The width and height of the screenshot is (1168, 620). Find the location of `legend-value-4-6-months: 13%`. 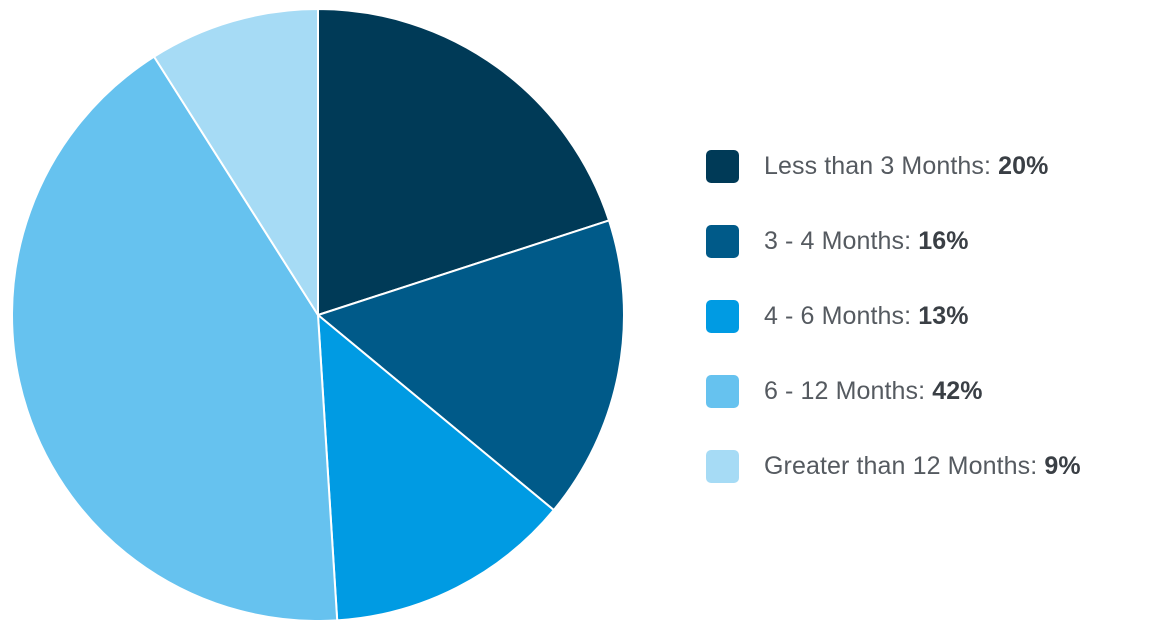

legend-value-4-6-months: 13% is located at coordinates (943, 315).